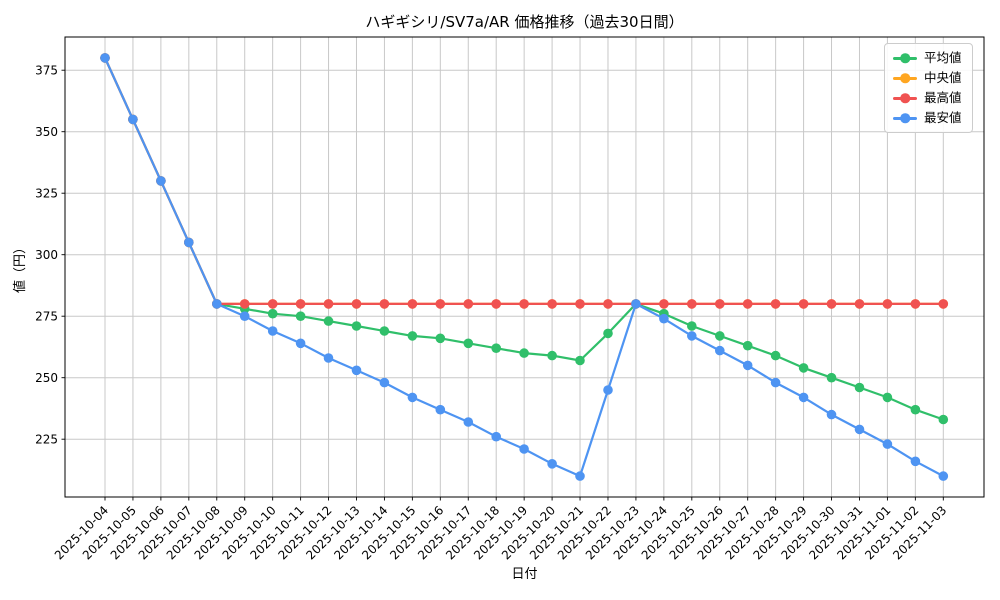  What do you see at coordinates (21, 267) in the screenshot?
I see `y-axis-label: 値（円）` at bounding box center [21, 267].